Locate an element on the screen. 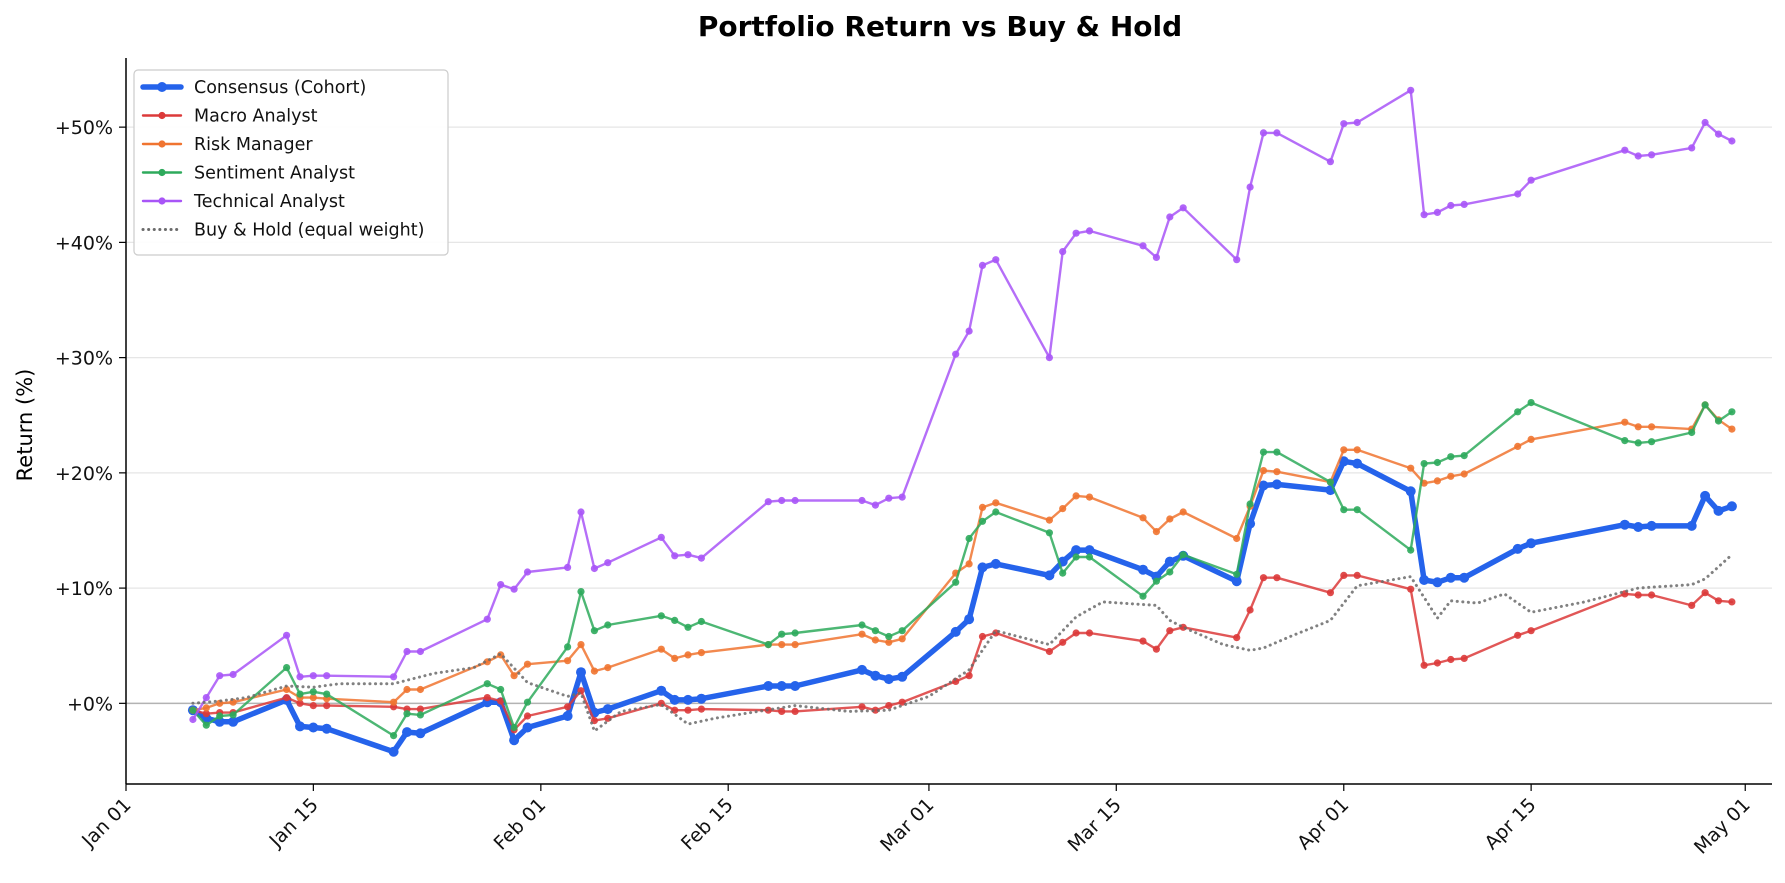 Image resolution: width=1785 pixels, height=883 pixels. legend-label: Buy & Hold (equal weight) is located at coordinates (309, 231).